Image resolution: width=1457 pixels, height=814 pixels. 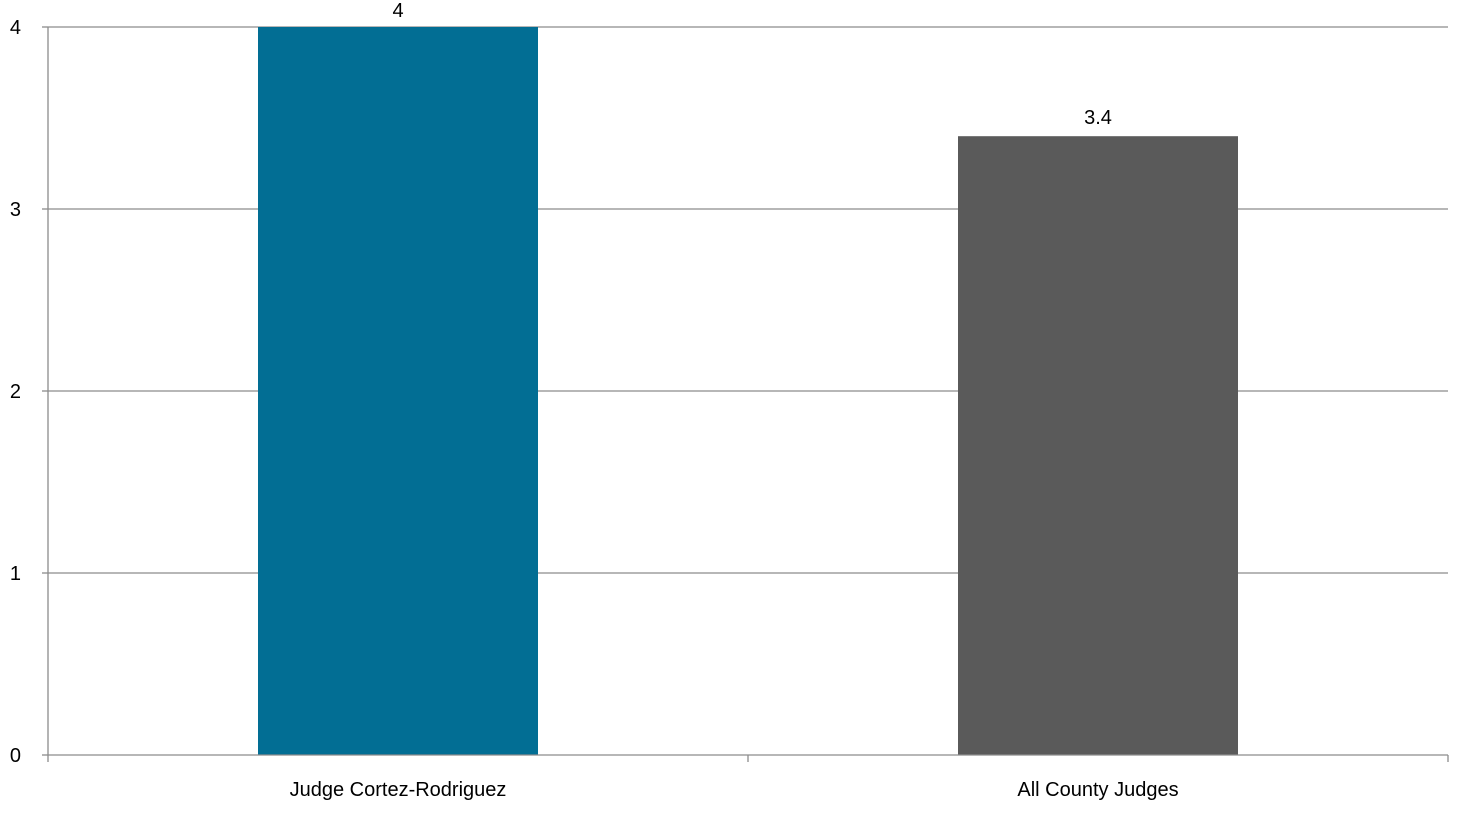 What do you see at coordinates (15, 574) in the screenshot?
I see `y-tick-label: 1` at bounding box center [15, 574].